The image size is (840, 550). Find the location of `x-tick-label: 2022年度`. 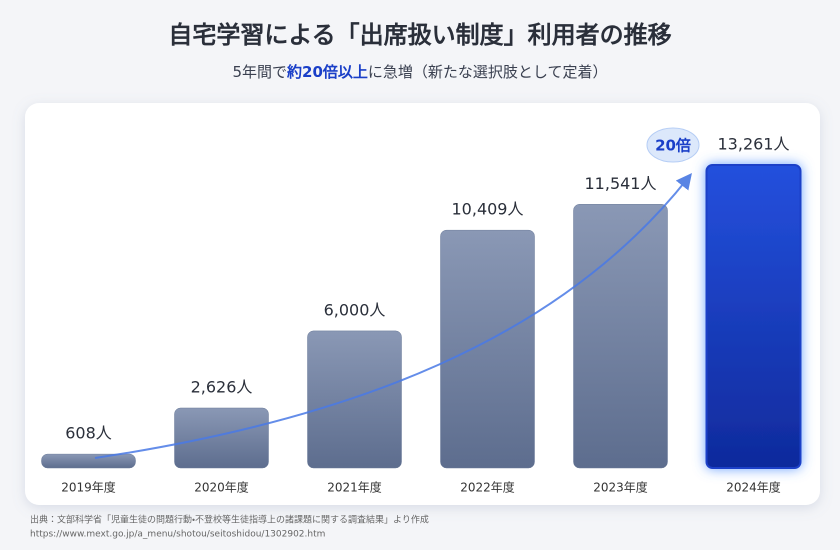

x-tick-label: 2022年度 is located at coordinates (487, 488).